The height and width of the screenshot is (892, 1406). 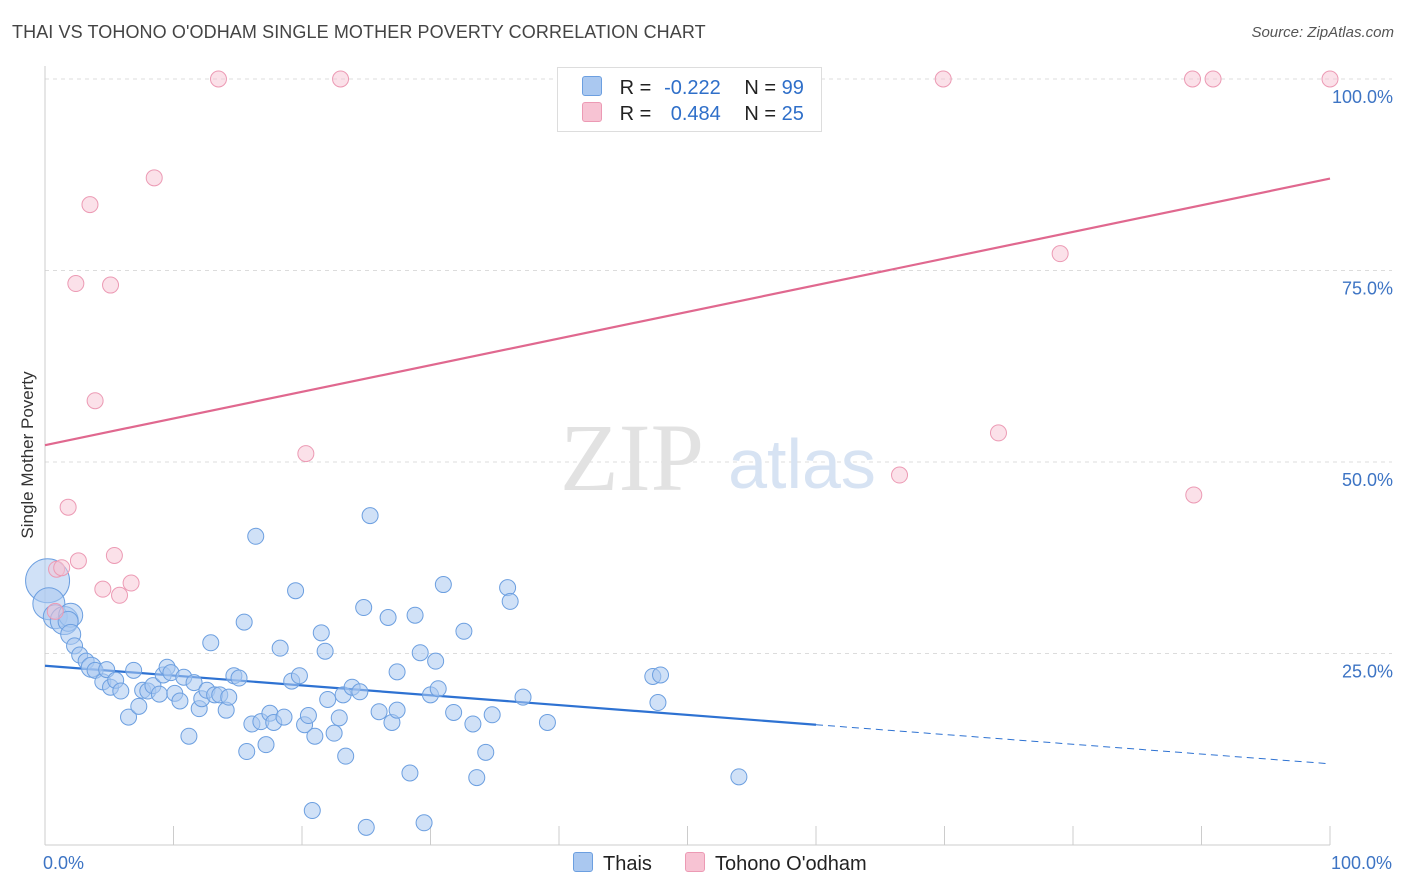 What do you see at coordinates (792, 114) in the screenshot?
I see `legend-tohono-n: 25` at bounding box center [792, 114].